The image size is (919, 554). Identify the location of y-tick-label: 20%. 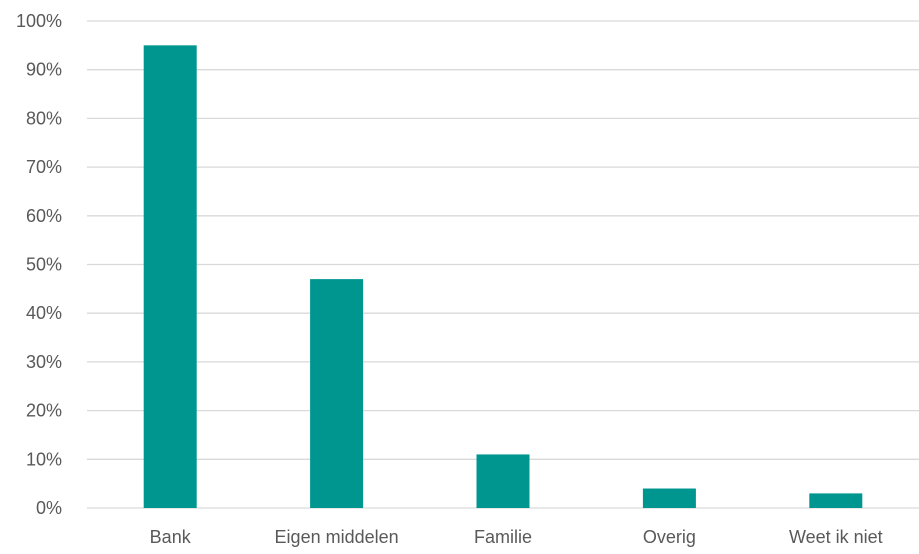
(44, 411).